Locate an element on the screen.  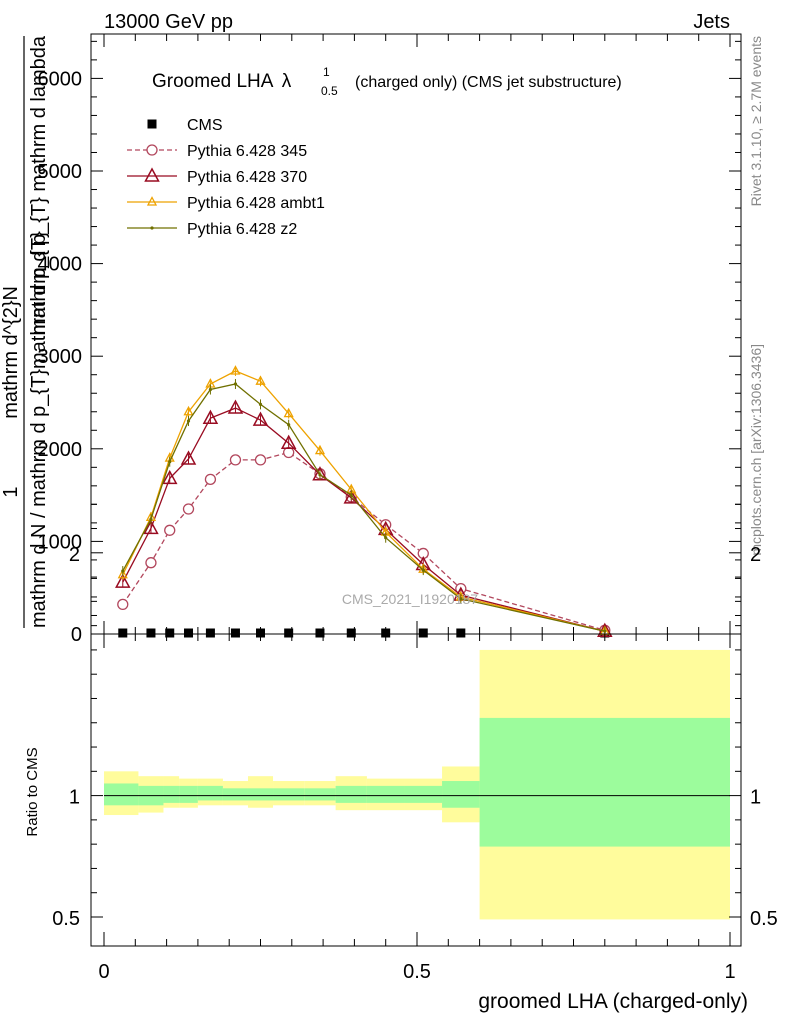
ylabel-numerator: mathrm d^{2}N is located at coordinates (11, 352).